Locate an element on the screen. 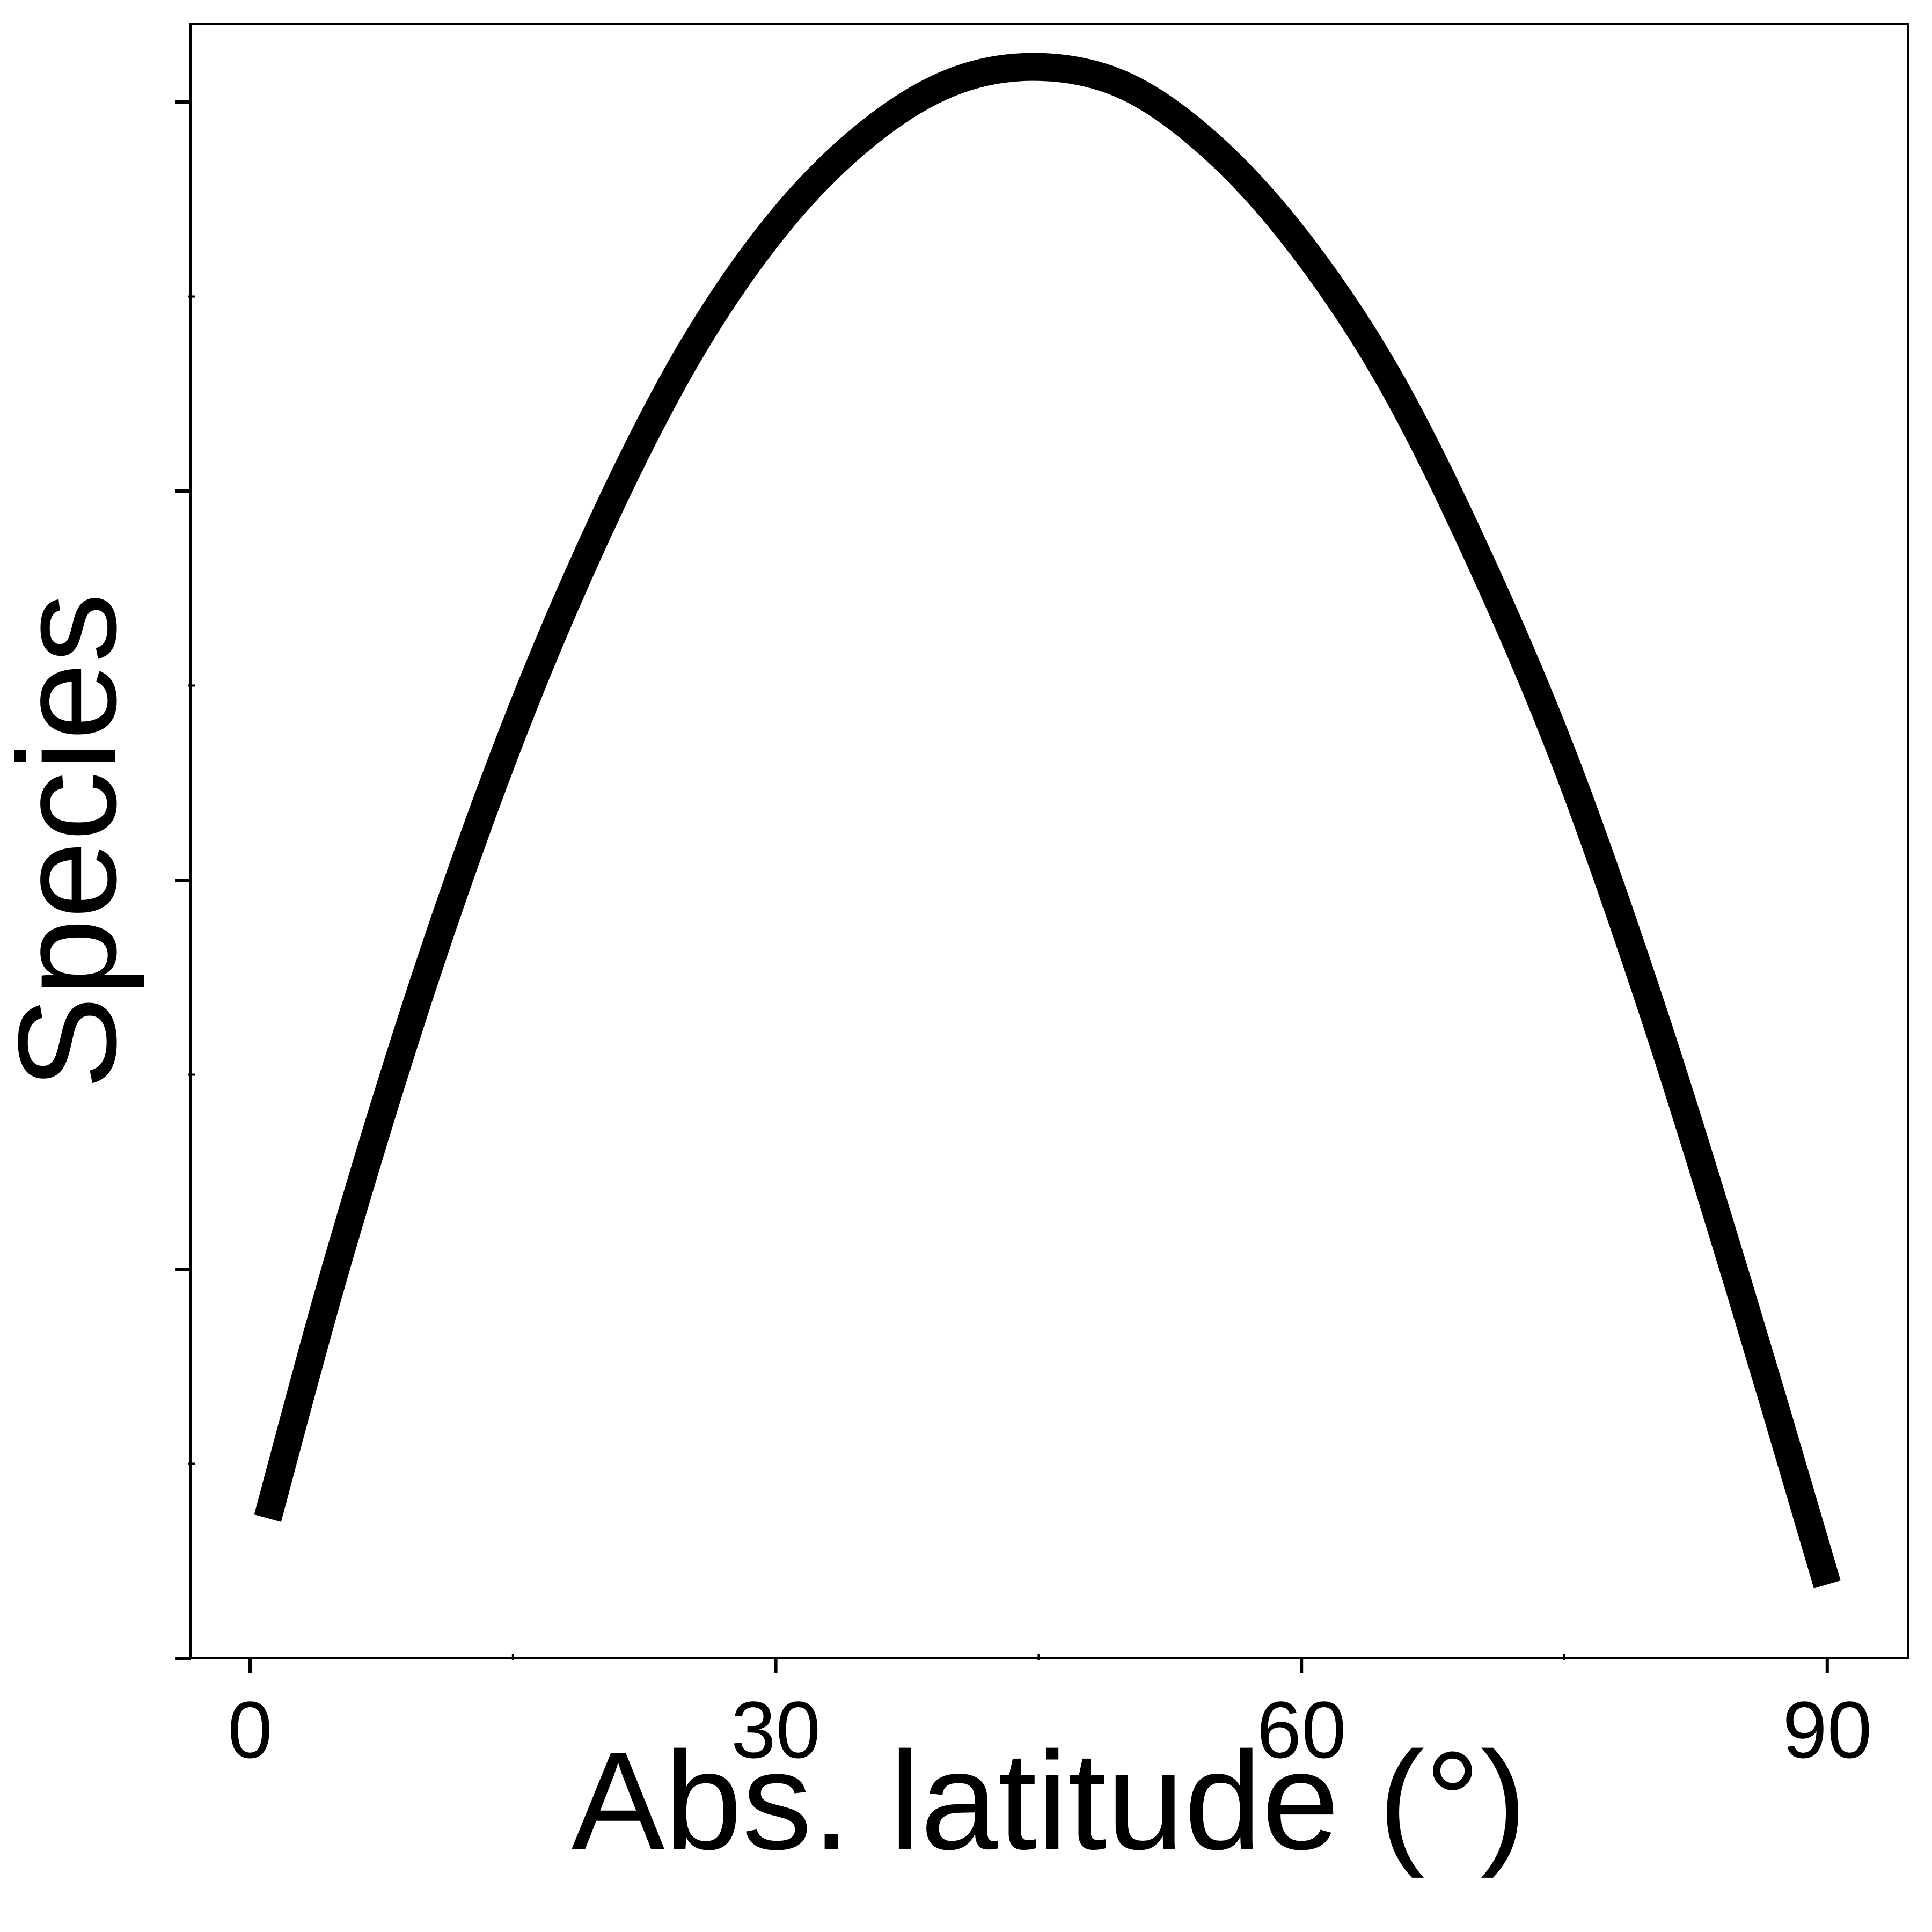 The image size is (1932, 1932). y-axis-title: Species is located at coordinates (73, 841).